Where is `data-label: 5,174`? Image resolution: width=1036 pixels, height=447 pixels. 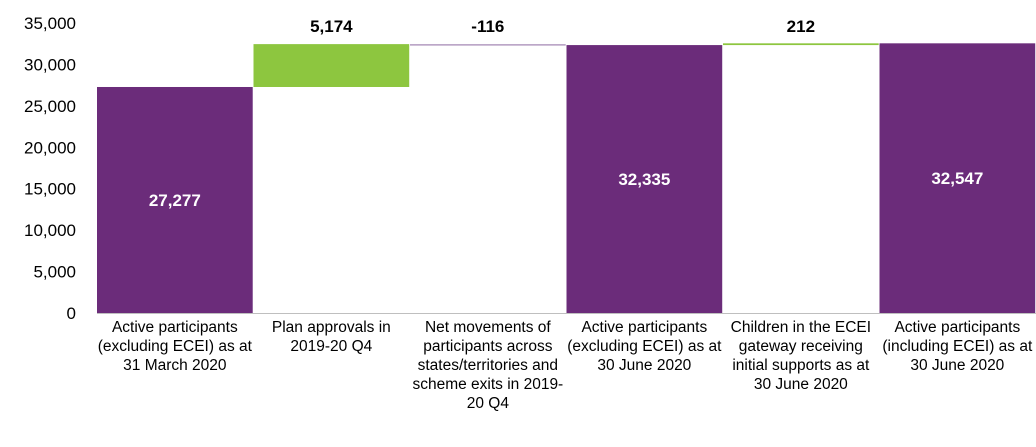 data-label: 5,174 is located at coordinates (331, 26).